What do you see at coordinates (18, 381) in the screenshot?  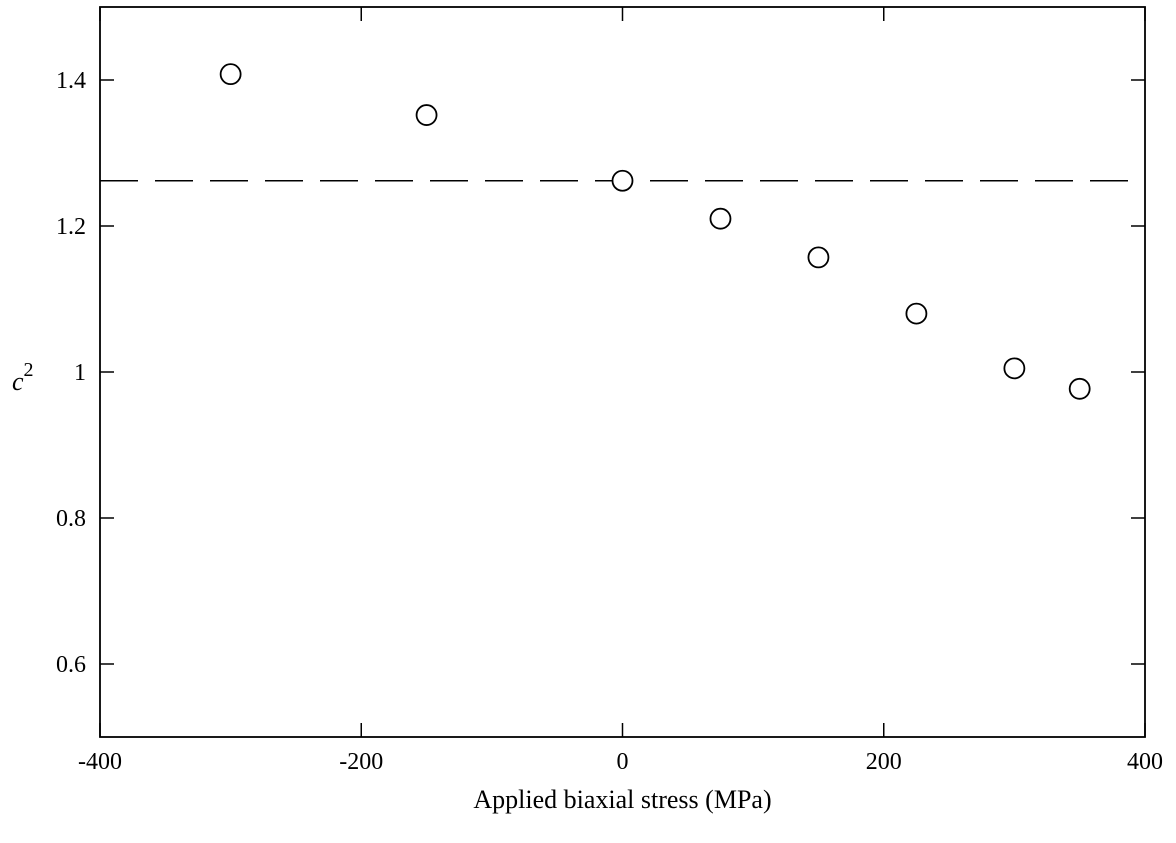 I see `y-axis-title-base: c` at bounding box center [18, 381].